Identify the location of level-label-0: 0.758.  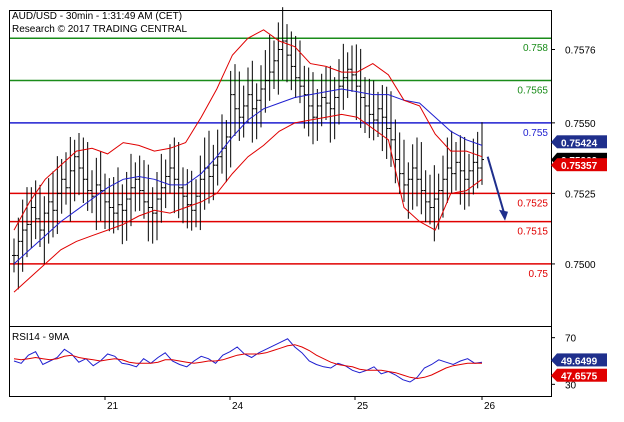
(535, 48).